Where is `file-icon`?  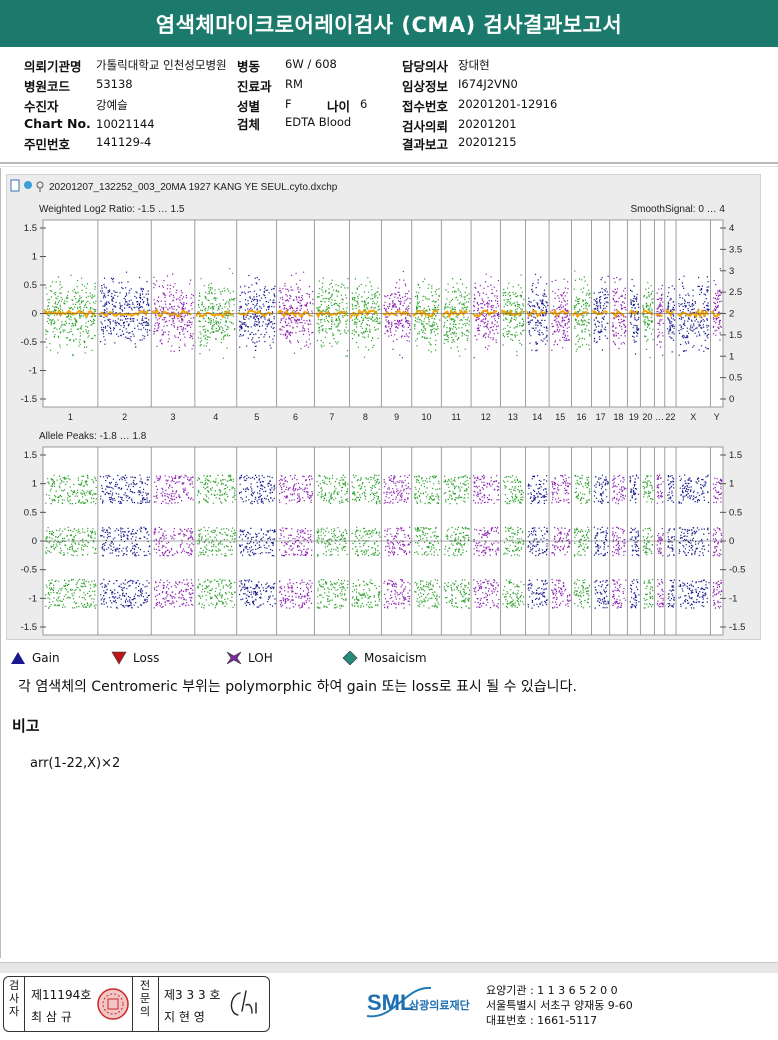
file-icon is located at coordinates (15, 185).